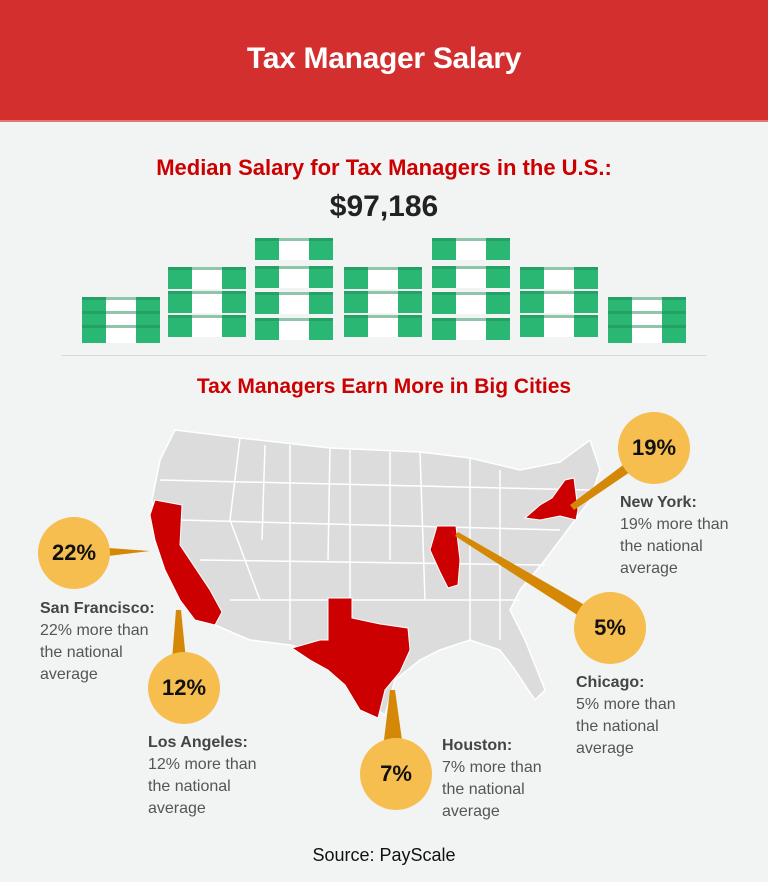 The height and width of the screenshot is (882, 768). Describe the element at coordinates (198, 742) in the screenshot. I see `city-name: Los Angeles:` at that location.